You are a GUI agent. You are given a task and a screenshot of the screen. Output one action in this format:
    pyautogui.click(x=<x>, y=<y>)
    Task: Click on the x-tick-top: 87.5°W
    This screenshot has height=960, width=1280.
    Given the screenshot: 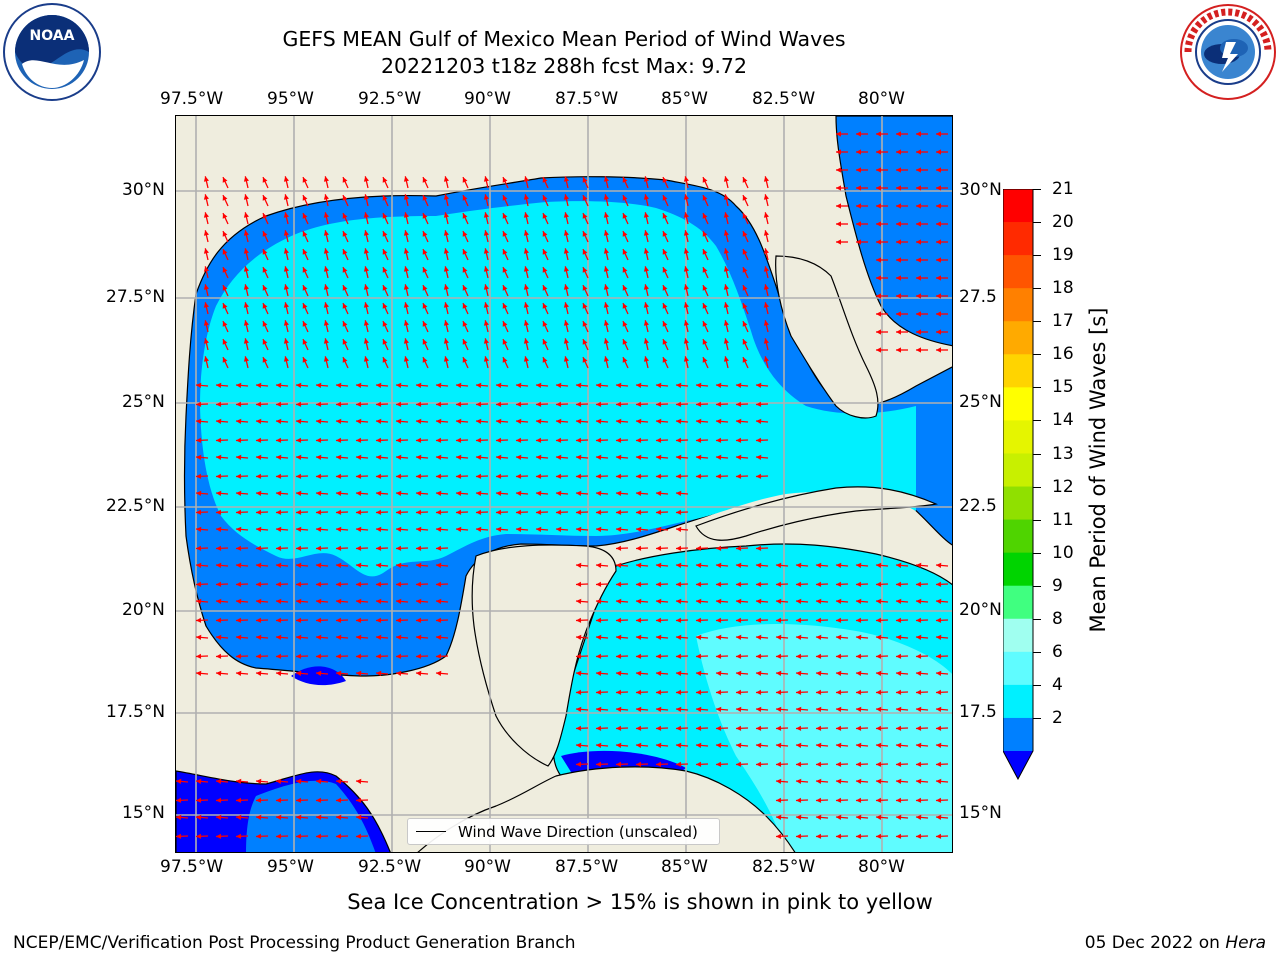 What is the action you would take?
    pyautogui.click(x=587, y=99)
    